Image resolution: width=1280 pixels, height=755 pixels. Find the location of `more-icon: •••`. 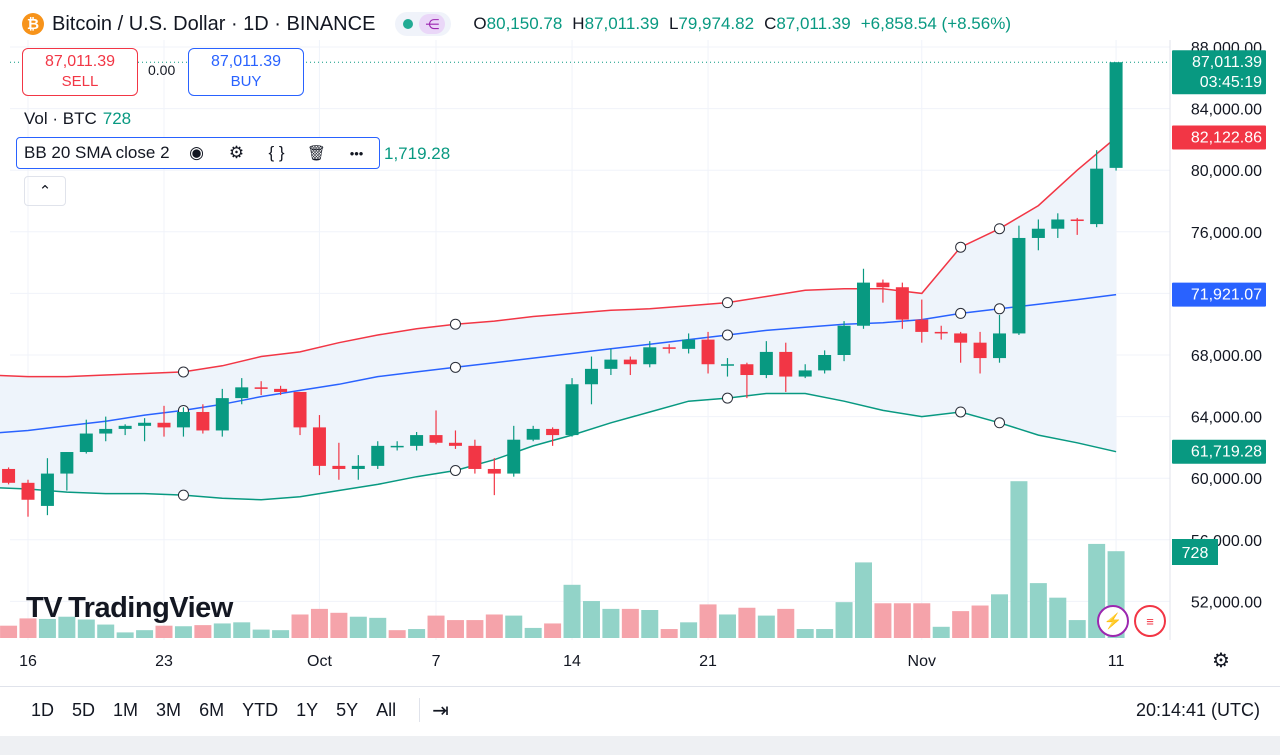

more-icon: ••• is located at coordinates (356, 153).